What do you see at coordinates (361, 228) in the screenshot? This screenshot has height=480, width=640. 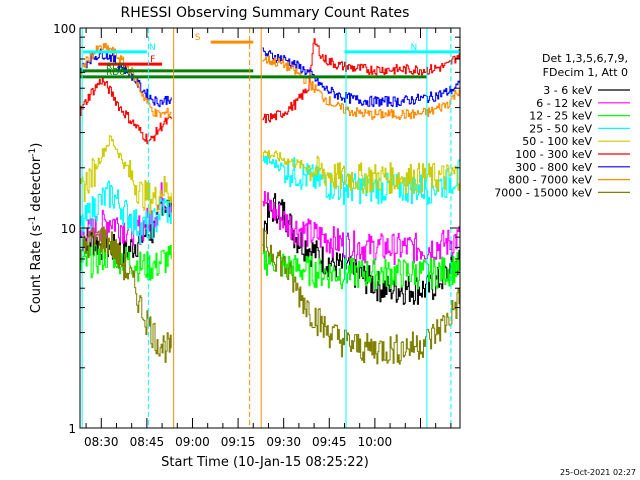 I see `series-line-6-12kev` at bounding box center [361, 228].